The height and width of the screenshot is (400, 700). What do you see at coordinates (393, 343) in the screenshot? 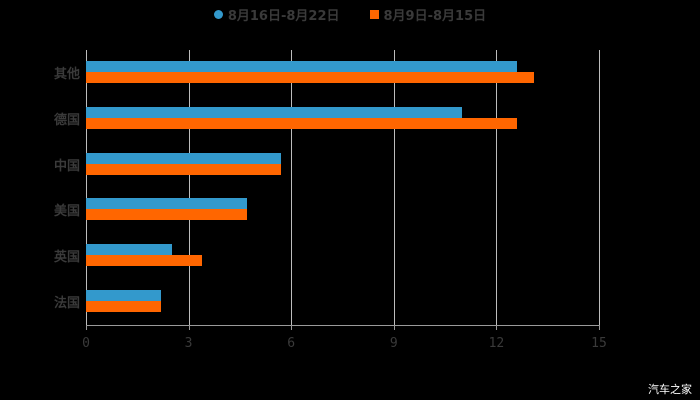
I see `x-tick-label: 9` at bounding box center [393, 343].